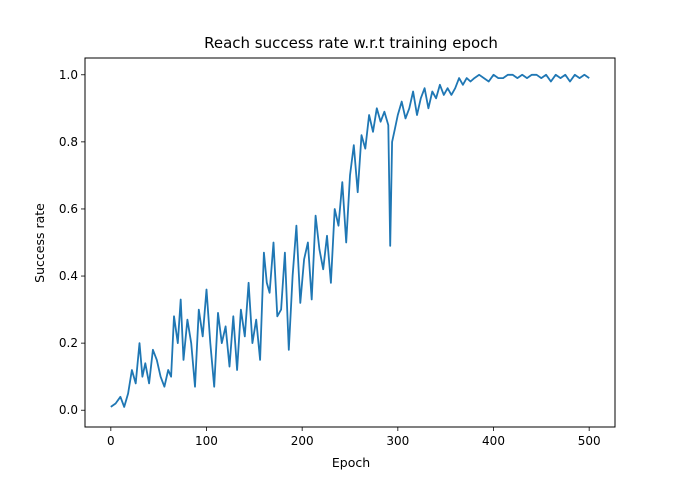  Describe the element at coordinates (68, 142) in the screenshot. I see `y-tick-label: 0.8` at that location.